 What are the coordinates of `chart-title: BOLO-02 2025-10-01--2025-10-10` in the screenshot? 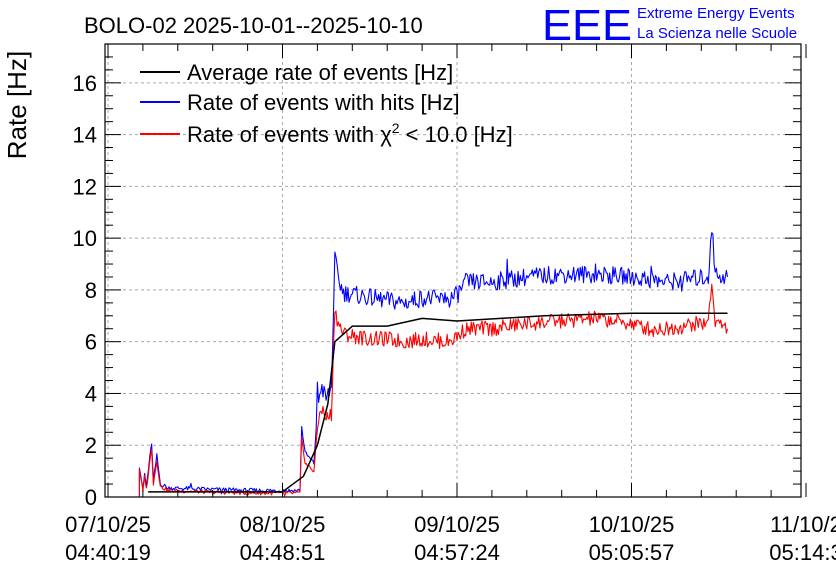 It's located at (253, 25).